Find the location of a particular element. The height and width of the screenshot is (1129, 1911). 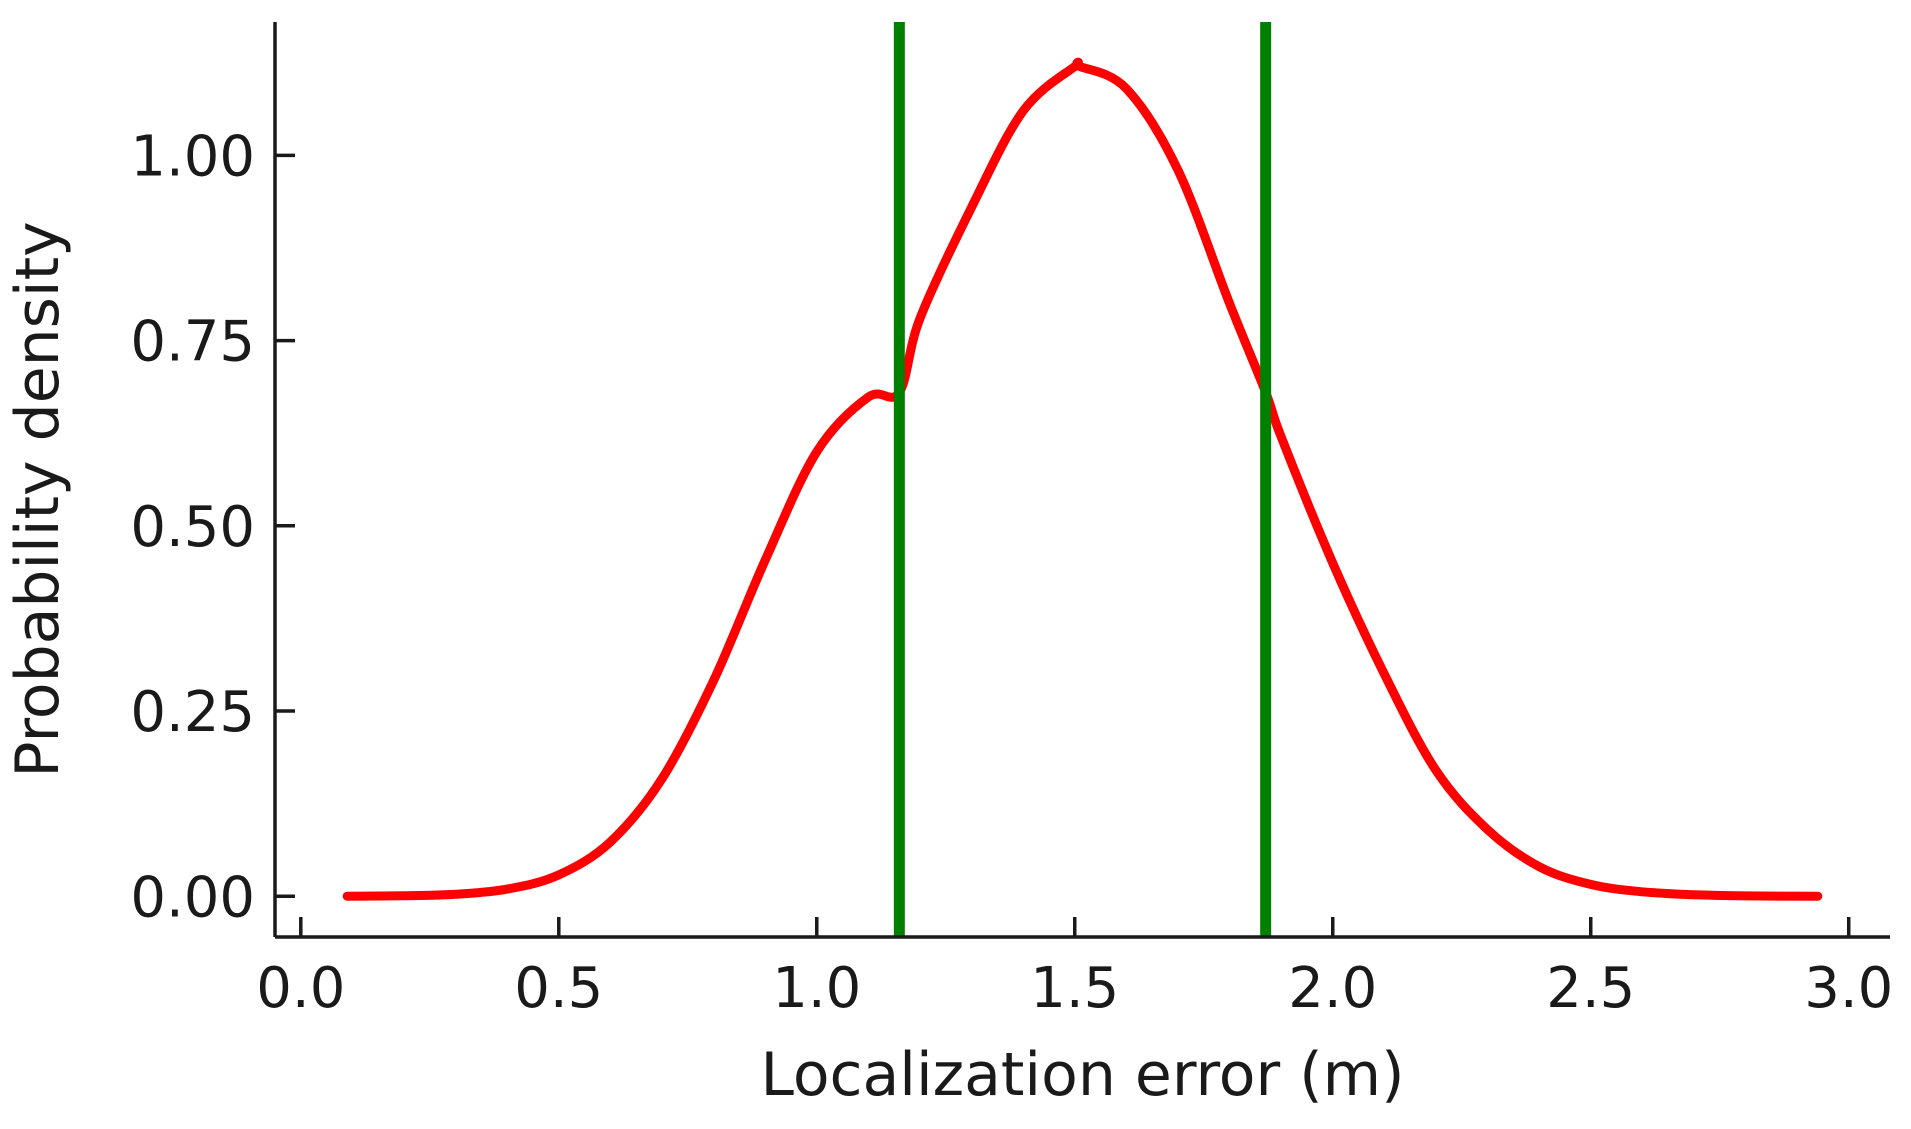

y-tick-label: 0.25 is located at coordinates (192, 712).